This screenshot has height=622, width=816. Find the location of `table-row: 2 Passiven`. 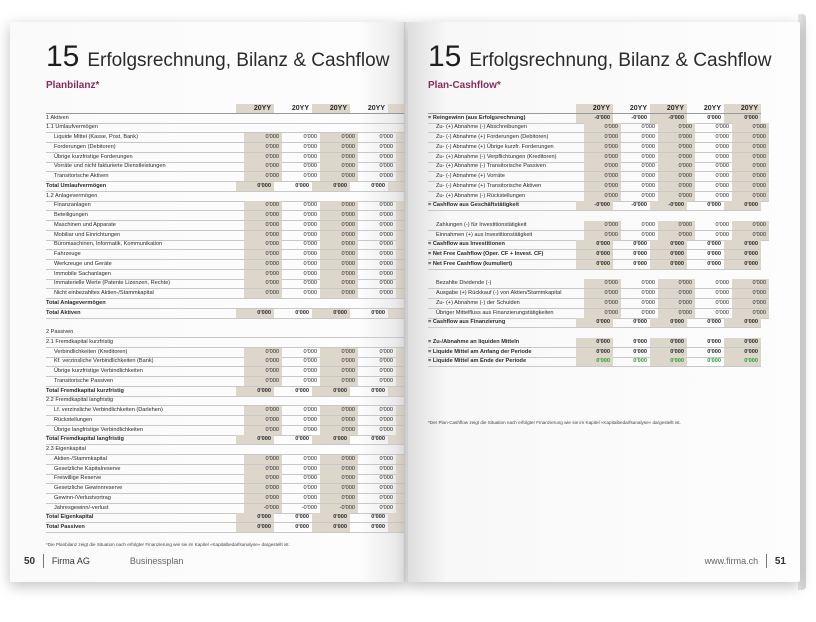

table-row: 2 Passiven is located at coordinates (226, 333).